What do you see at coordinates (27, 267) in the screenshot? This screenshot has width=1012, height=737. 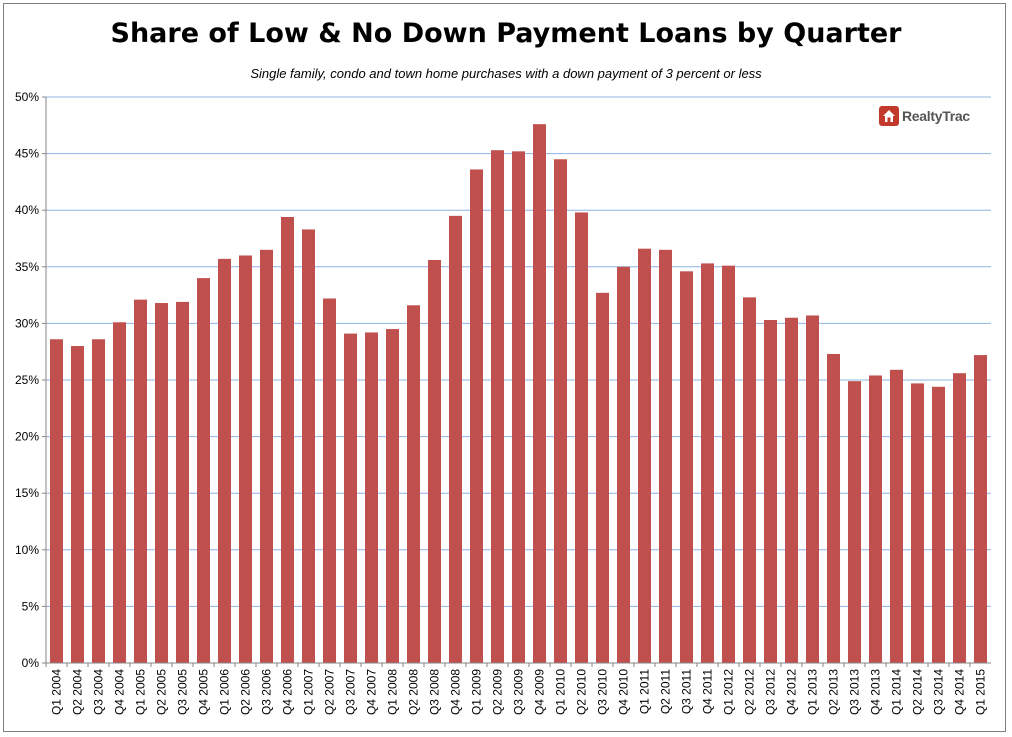 I see `y-tick-label: 35%` at bounding box center [27, 267].